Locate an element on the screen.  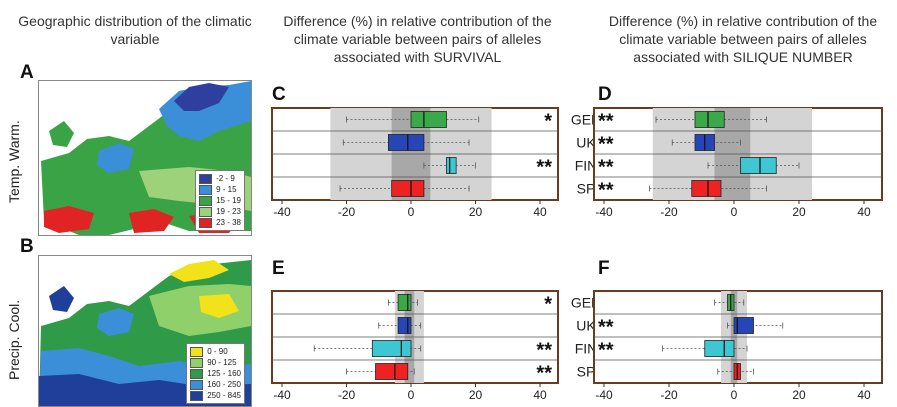
legend-item: 0 - 90 is located at coordinates (215, 351).